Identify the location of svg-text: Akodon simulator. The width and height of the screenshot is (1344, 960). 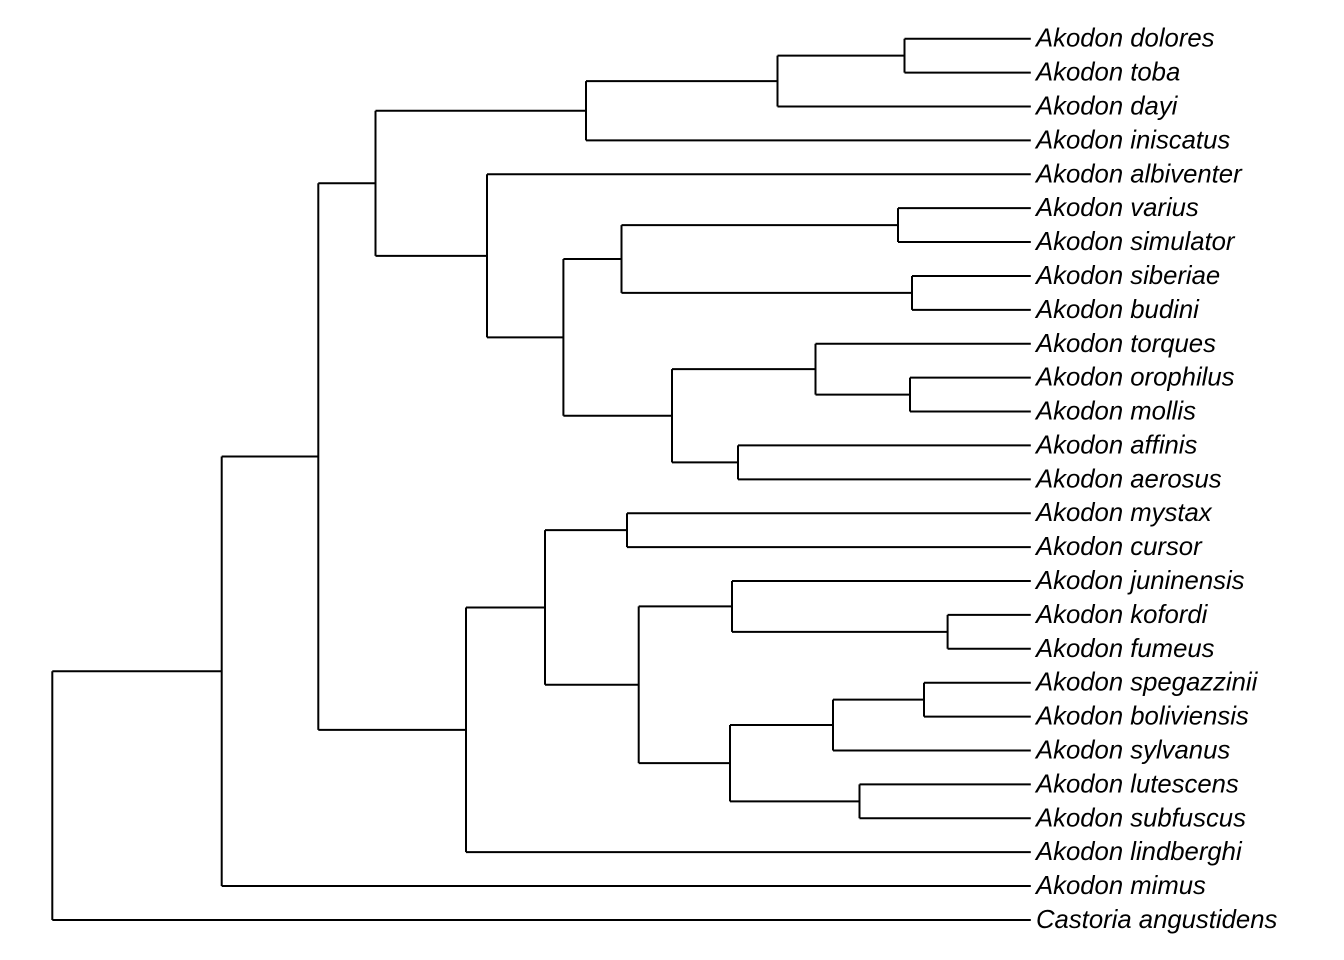
(1135, 242).